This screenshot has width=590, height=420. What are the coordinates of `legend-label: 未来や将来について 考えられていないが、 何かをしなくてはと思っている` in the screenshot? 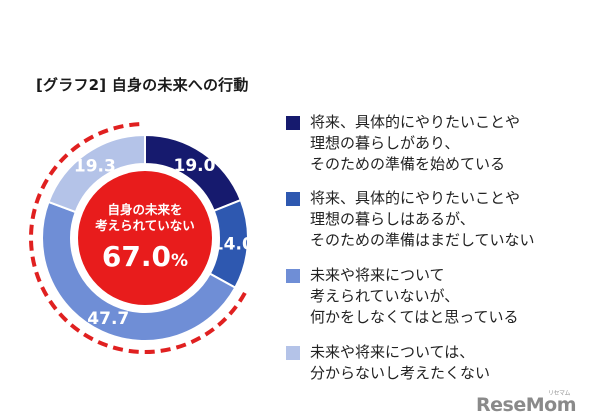 It's located at (414, 296).